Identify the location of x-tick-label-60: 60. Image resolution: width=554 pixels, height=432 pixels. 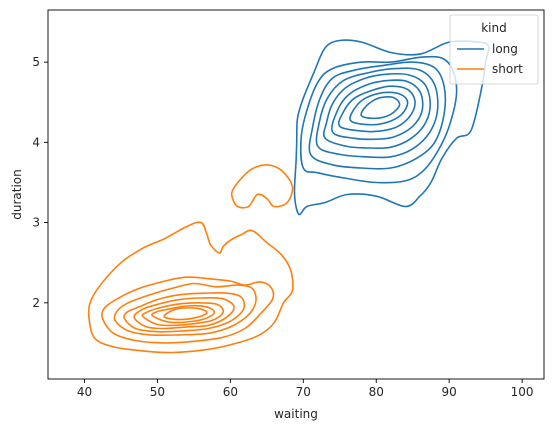
(230, 392).